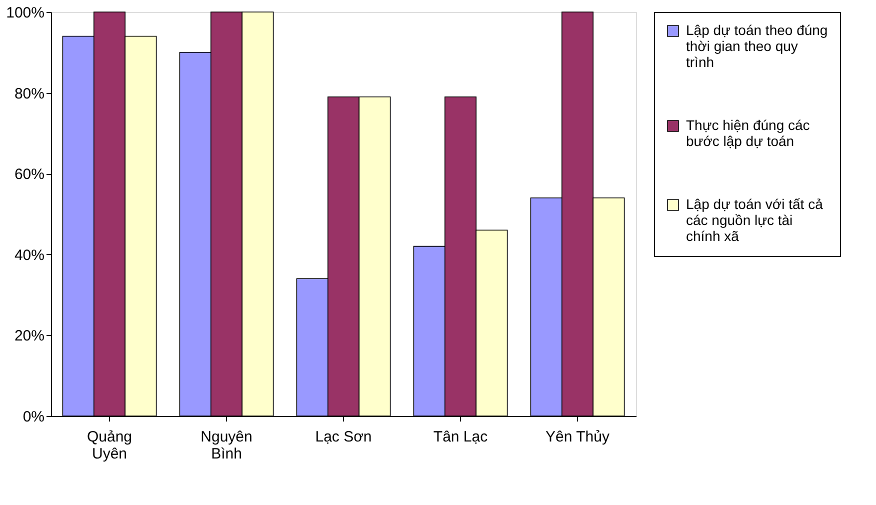 The width and height of the screenshot is (876, 505). Describe the element at coordinates (755, 220) in the screenshot. I see `legend-label: Lập dự toán với tất cả các nguồn lực tài chính xã` at that location.